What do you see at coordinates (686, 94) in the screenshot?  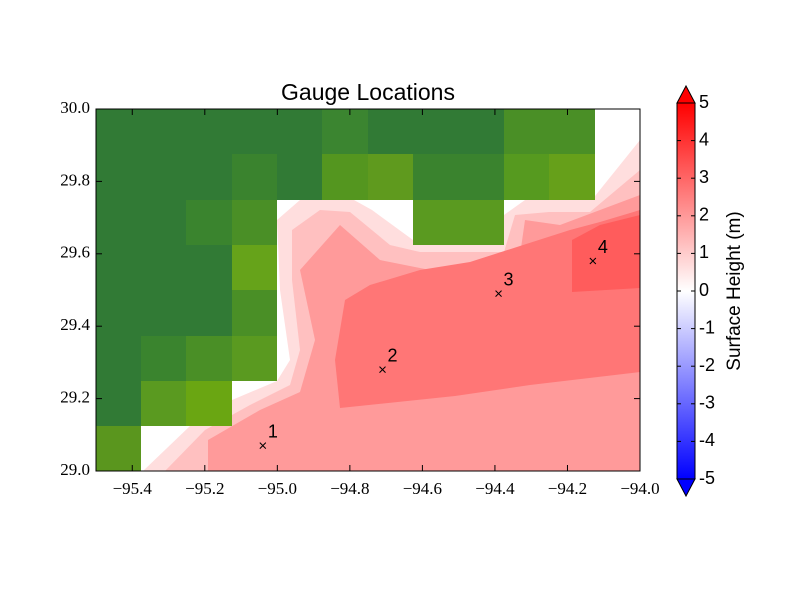 I see `colorbar-extend-max` at bounding box center [686, 94].